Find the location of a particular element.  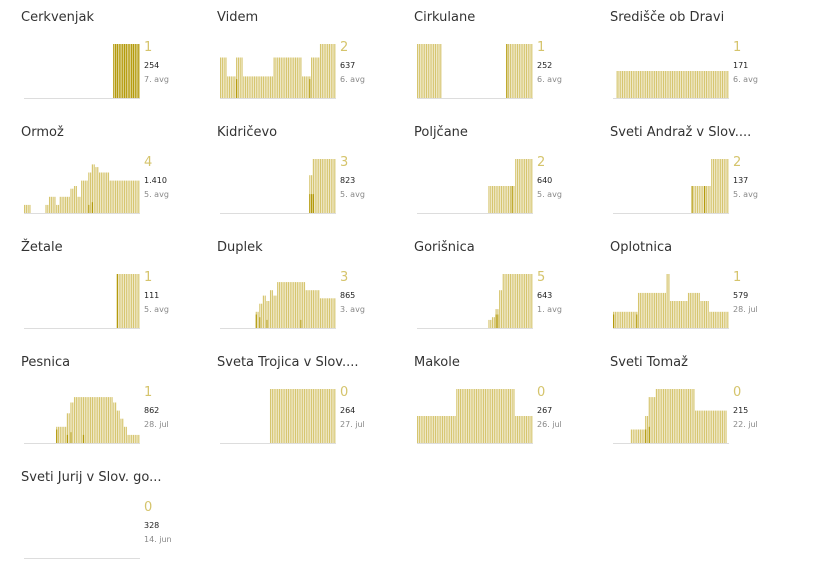

small-multiple-16: Sveti Jurij v Slov. go... 0 328 14. jun is located at coordinates (98, 517).